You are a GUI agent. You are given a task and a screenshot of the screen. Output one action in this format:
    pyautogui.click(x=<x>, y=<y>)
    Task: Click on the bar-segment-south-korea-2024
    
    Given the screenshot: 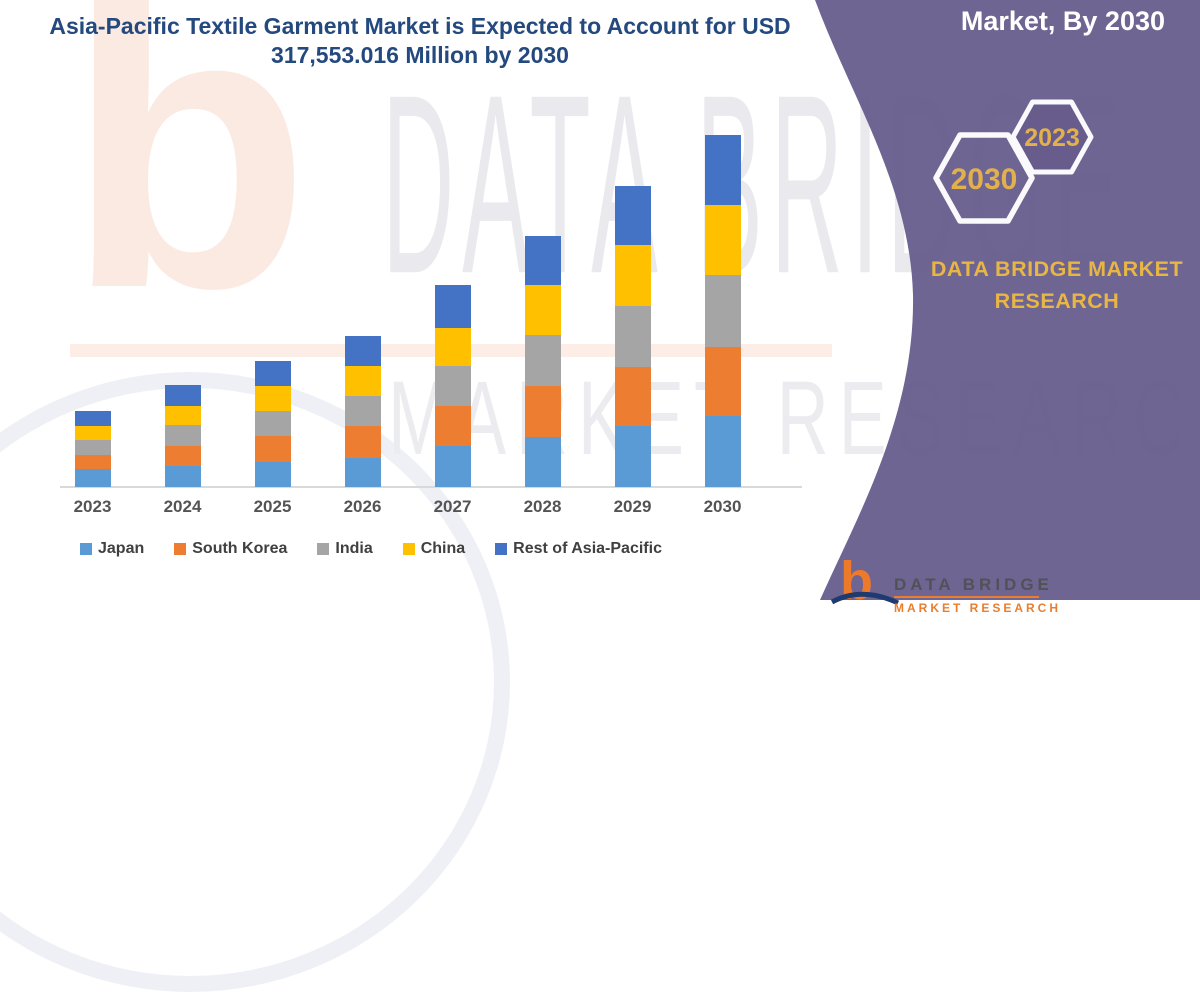 What is the action you would take?
    pyautogui.click(x=182, y=456)
    